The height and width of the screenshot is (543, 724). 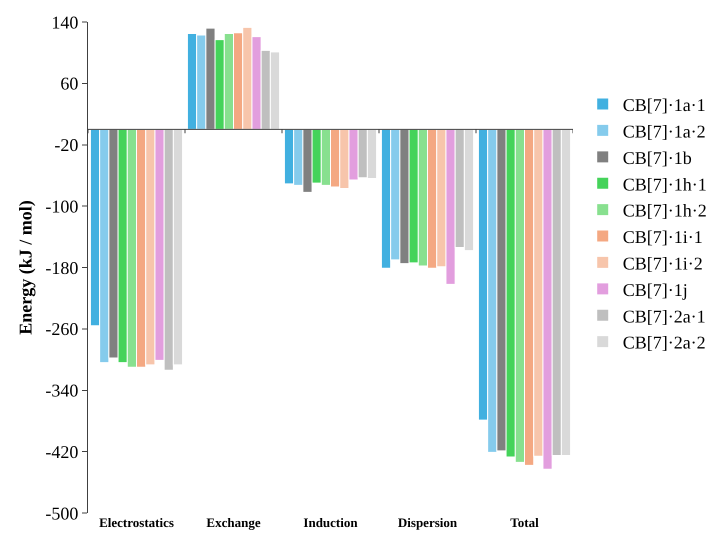 I want to click on legend-label: CB[7]·1a·1, so click(x=664, y=105).